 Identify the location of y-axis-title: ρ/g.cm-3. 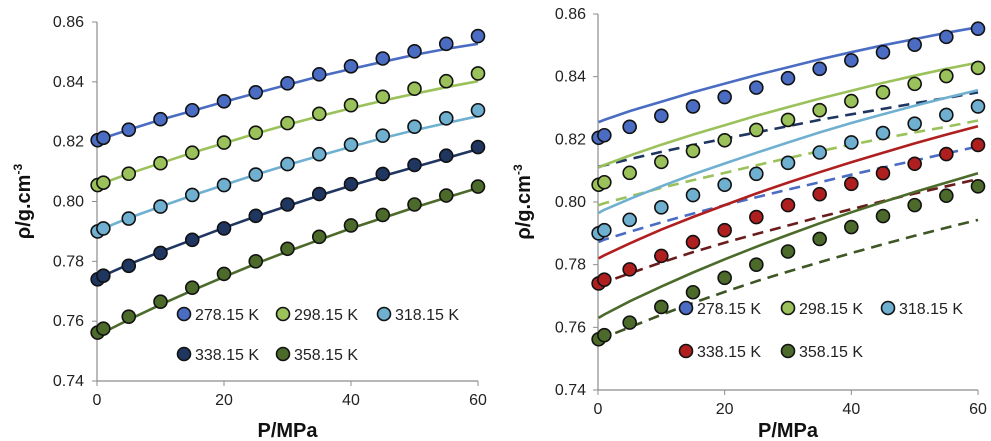
(23, 202).